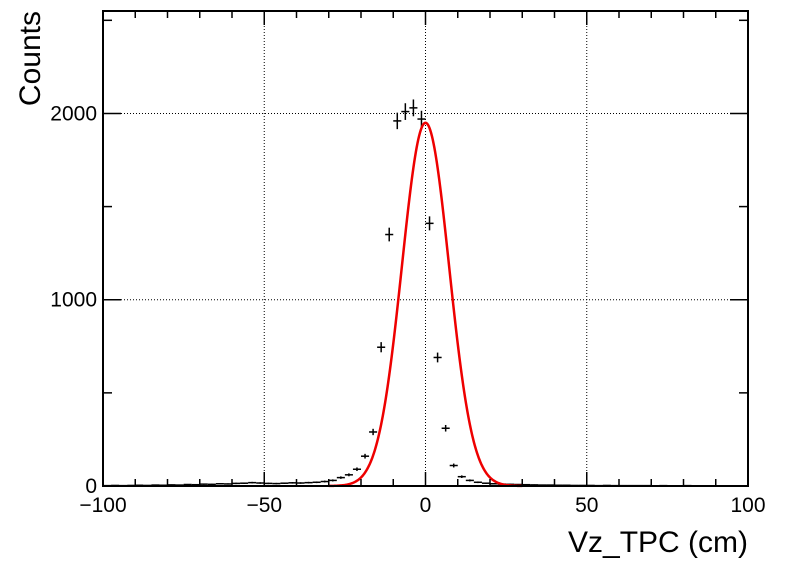 The image size is (796, 573). I want to click on x-tick-label: 0, so click(426, 505).